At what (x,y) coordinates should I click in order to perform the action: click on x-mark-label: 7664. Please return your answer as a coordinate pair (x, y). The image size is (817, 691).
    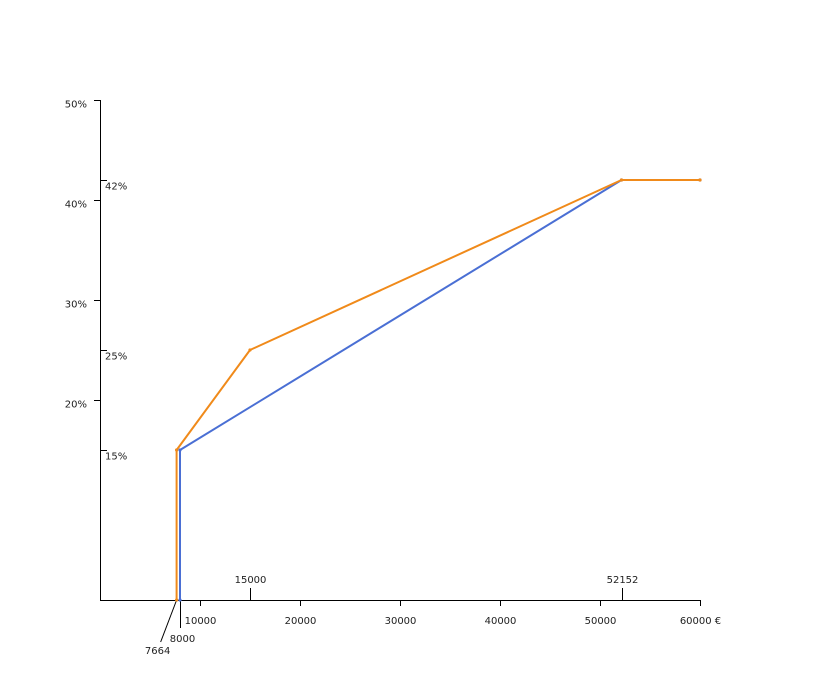
    Looking at the image, I should click on (157, 651).